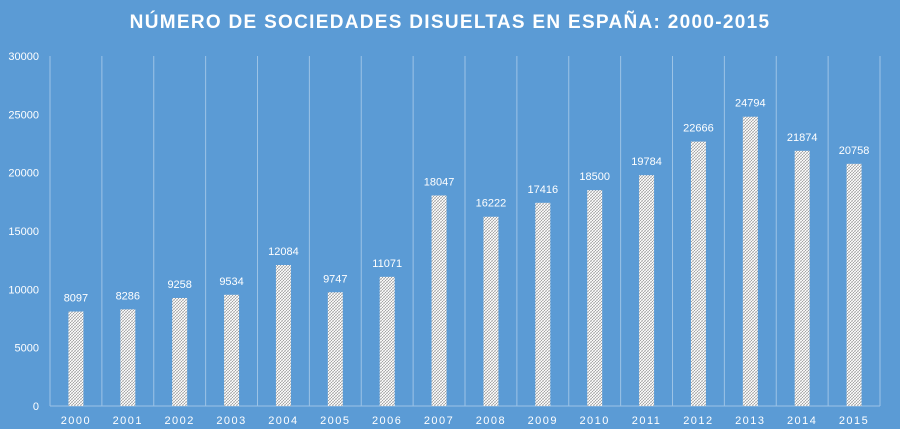  What do you see at coordinates (750, 104) in the screenshot?
I see `data-label: 24794` at bounding box center [750, 104].